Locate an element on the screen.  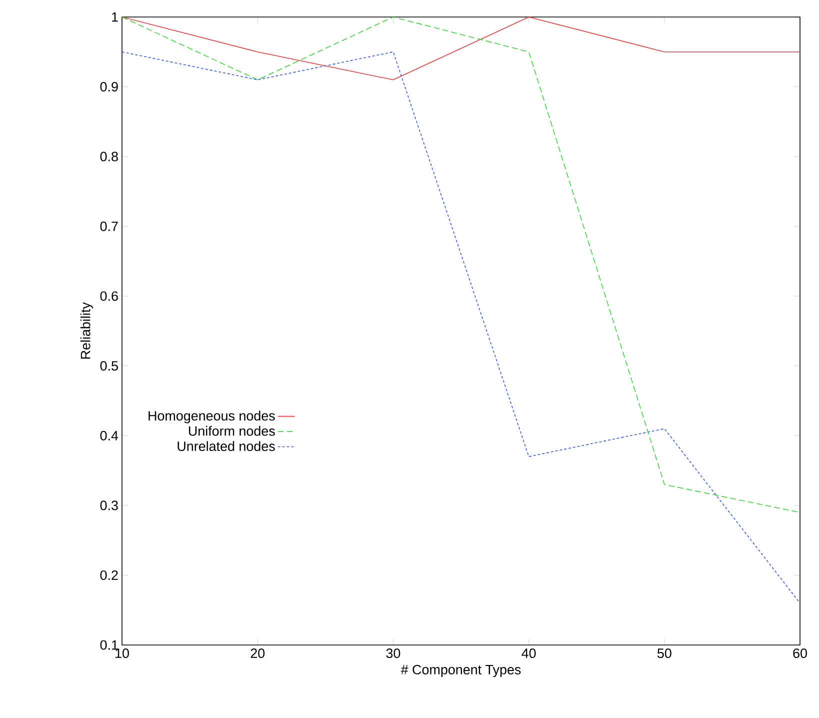
y-tick-label: 0.4 is located at coordinates (109, 435).